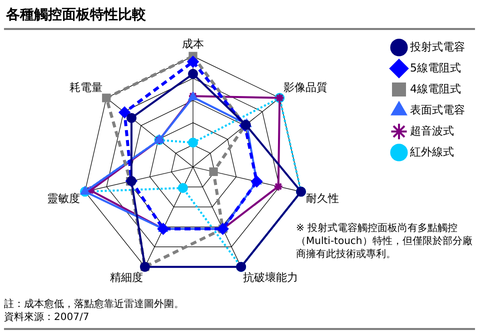  I want to click on spoke-label: 精細度, so click(126, 277).